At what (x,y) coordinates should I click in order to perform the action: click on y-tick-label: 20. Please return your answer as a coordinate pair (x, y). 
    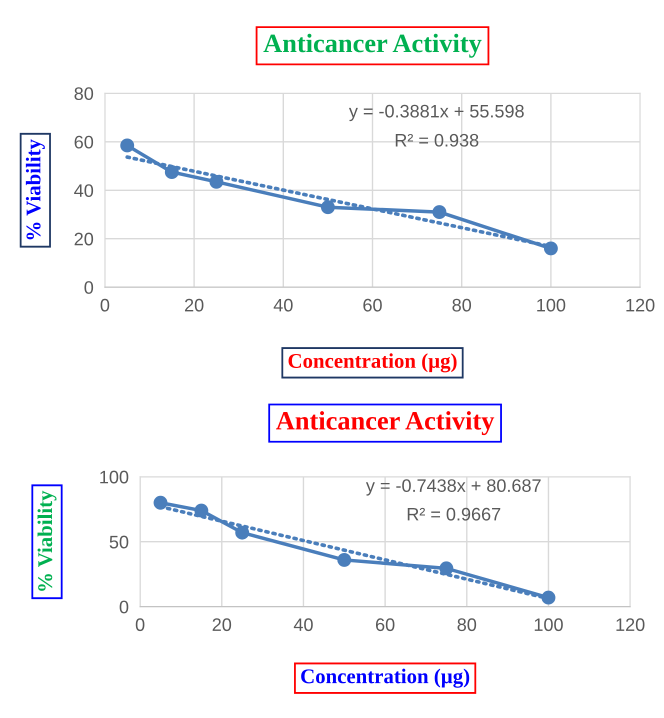
    Looking at the image, I should click on (84, 239).